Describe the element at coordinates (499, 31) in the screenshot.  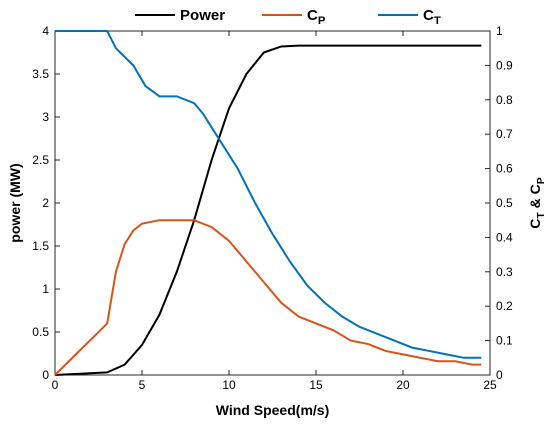
I see `y2-tick-label: 1` at that location.